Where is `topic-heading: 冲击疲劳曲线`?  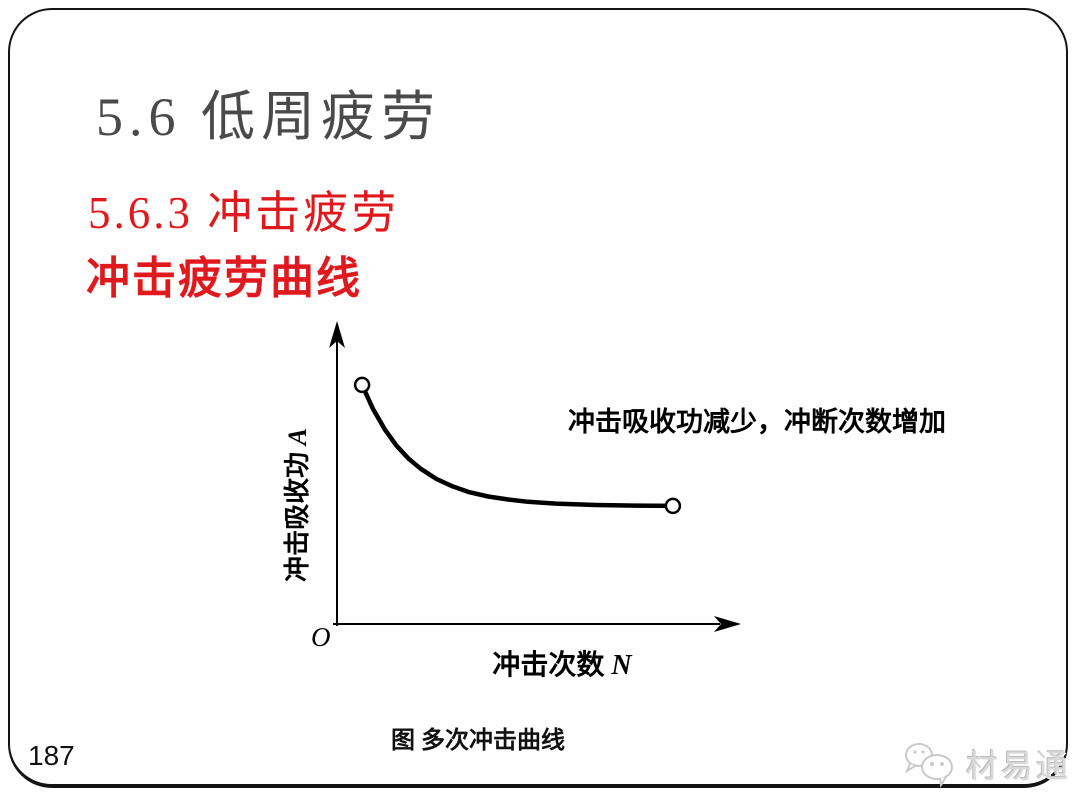 topic-heading: 冲击疲劳曲线 is located at coordinates (224, 278).